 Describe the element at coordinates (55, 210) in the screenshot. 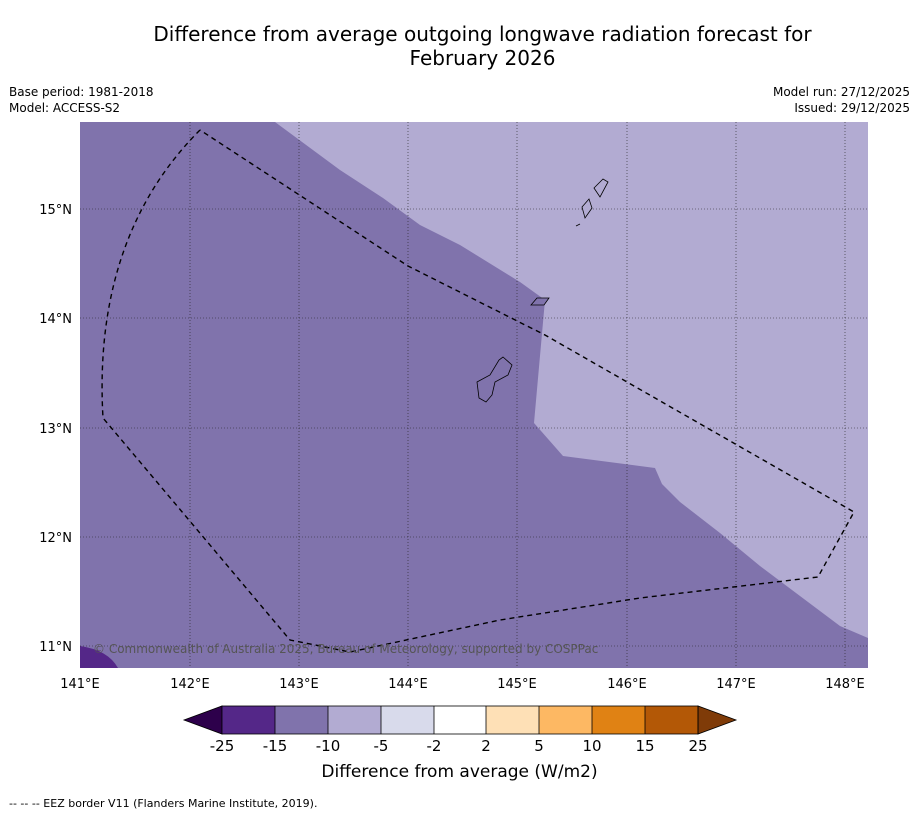

I see `lat-label-15: 15°N` at that location.